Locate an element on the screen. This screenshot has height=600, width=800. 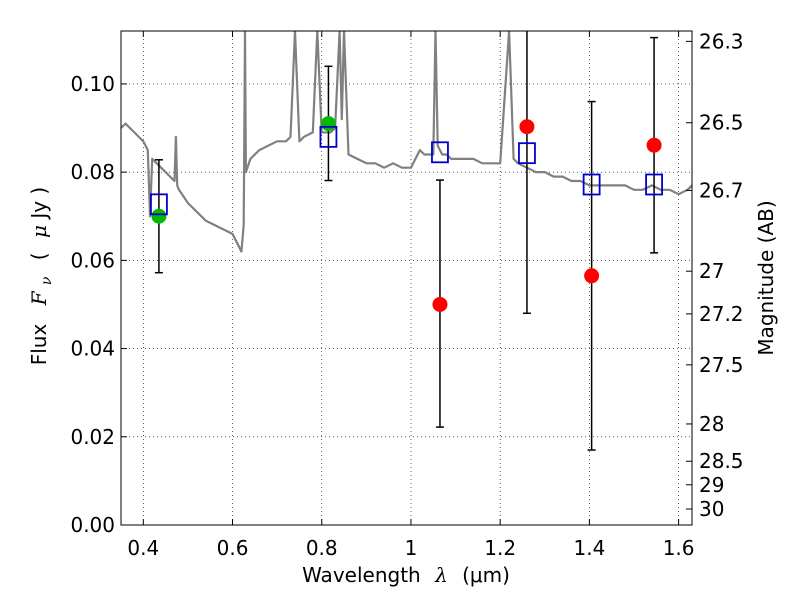
x-axis-label-symbol: λ is located at coordinates (441, 575).